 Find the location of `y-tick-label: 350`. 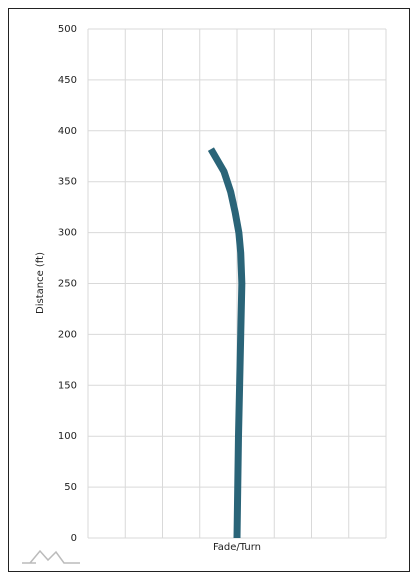

y-tick-label: 350 is located at coordinates (67, 182).